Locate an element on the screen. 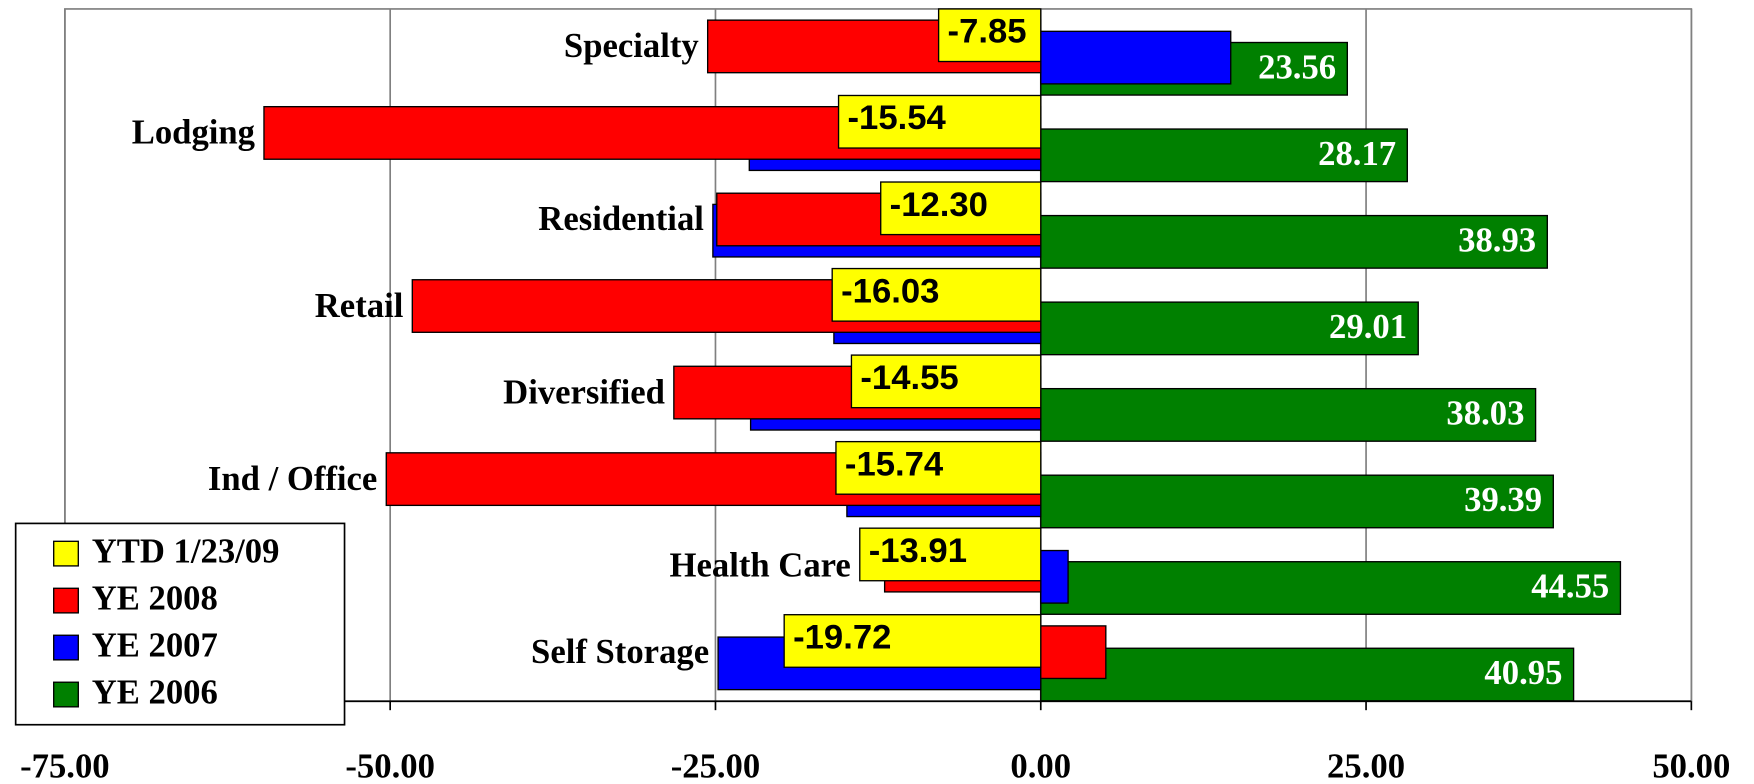  category-label: Self Storage is located at coordinates (620, 652).